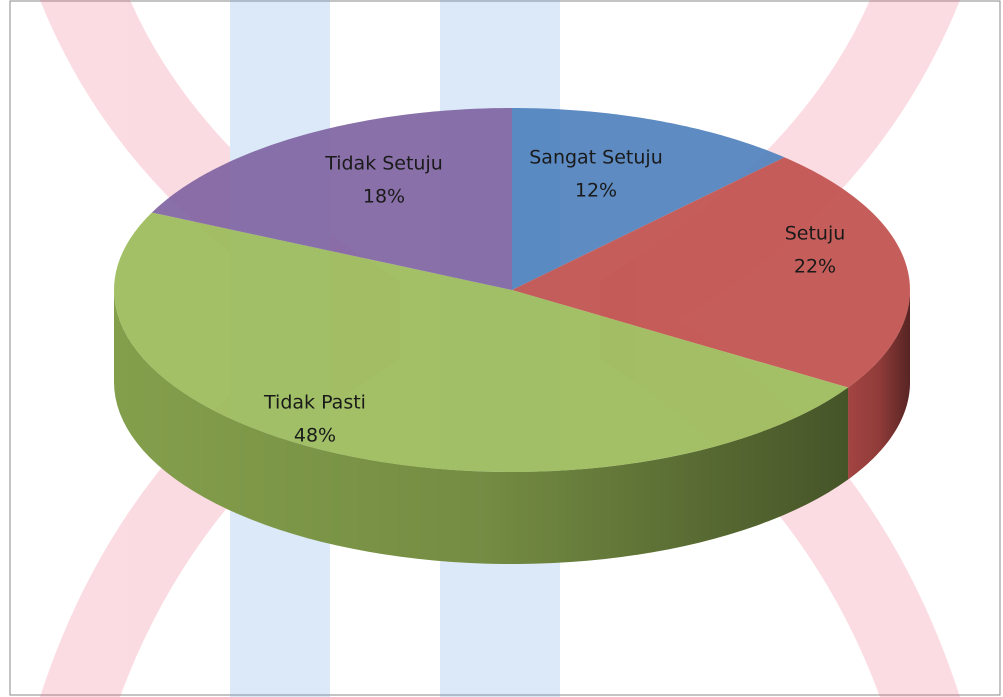  I want to click on data-label-value: 22%, so click(815, 267).